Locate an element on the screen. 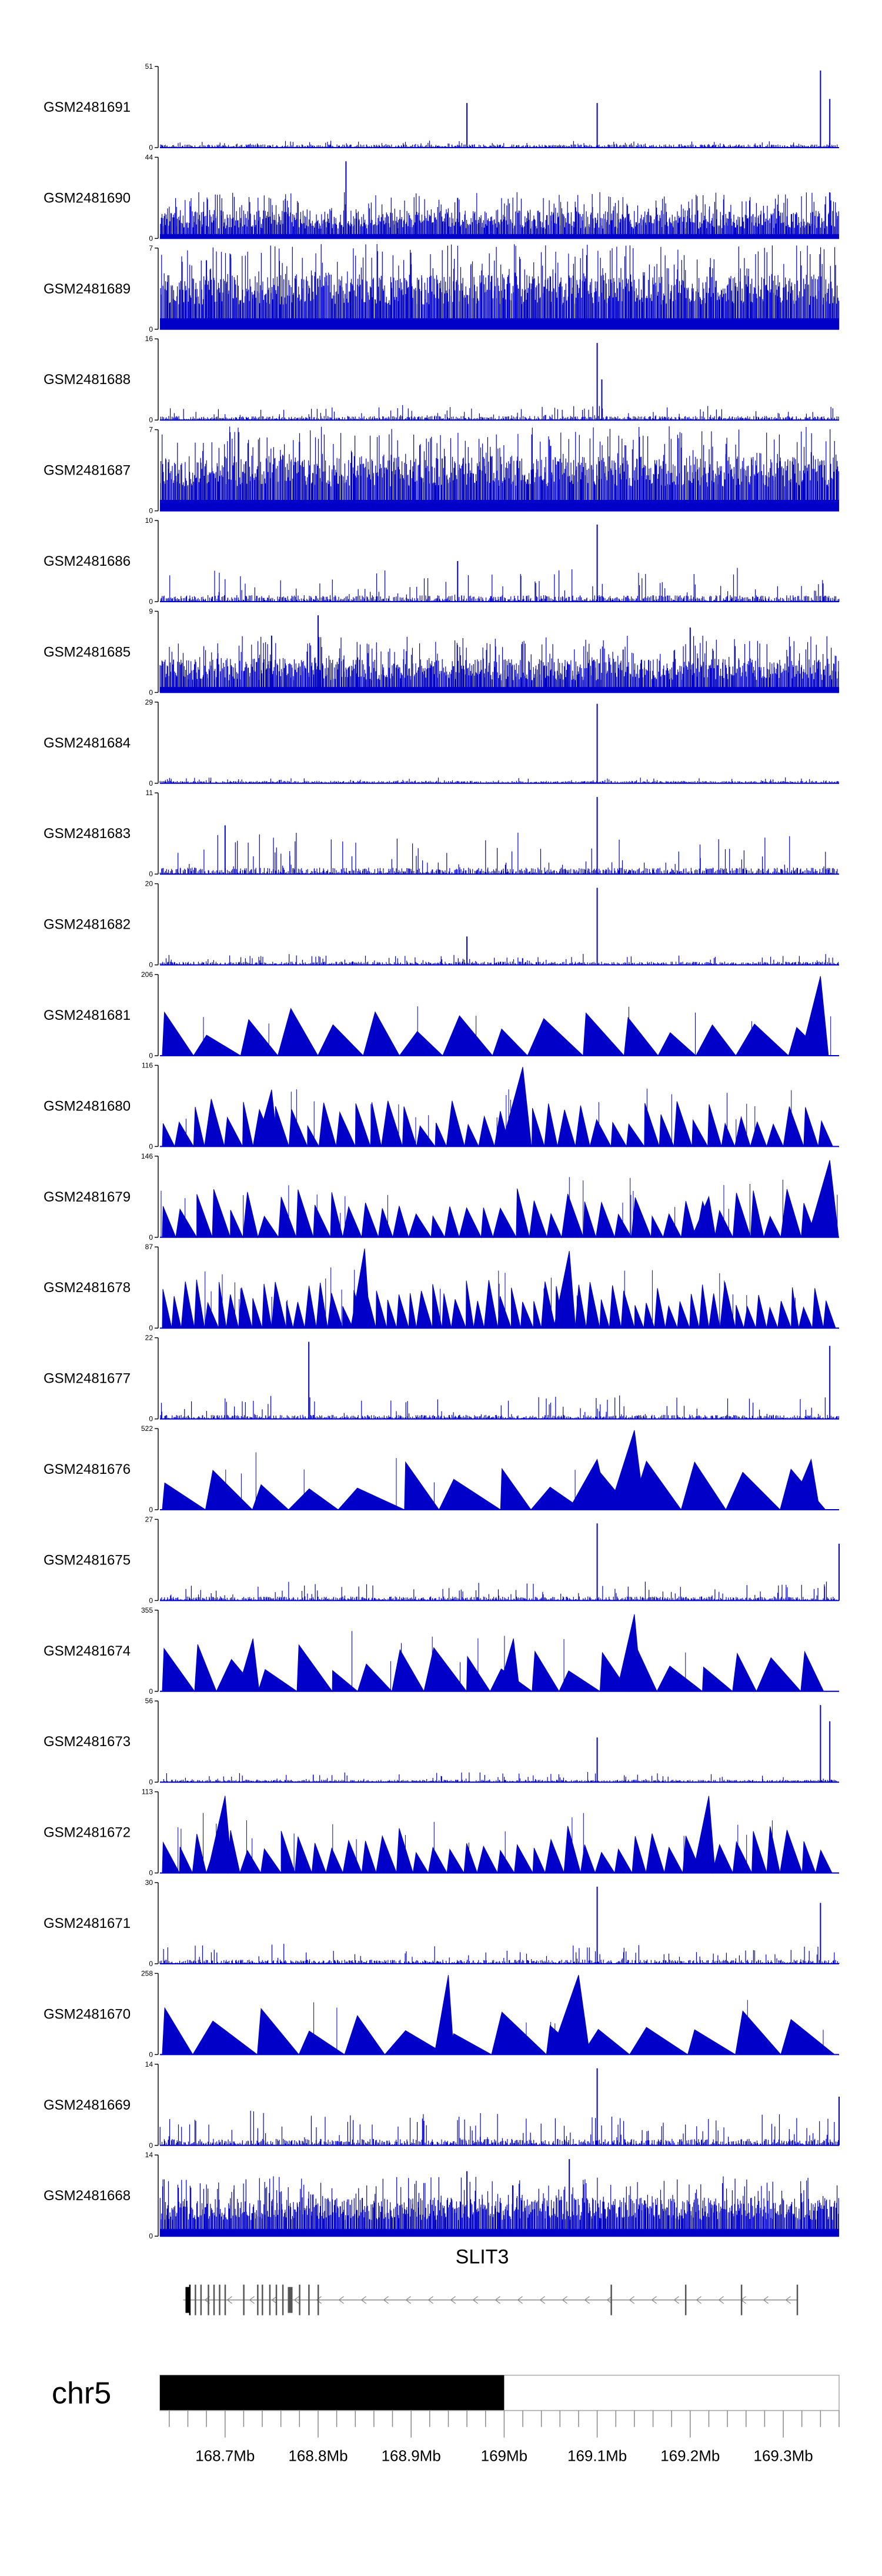 This screenshot has height=2576, width=882. track-label: GSM2481687 is located at coordinates (87, 471).